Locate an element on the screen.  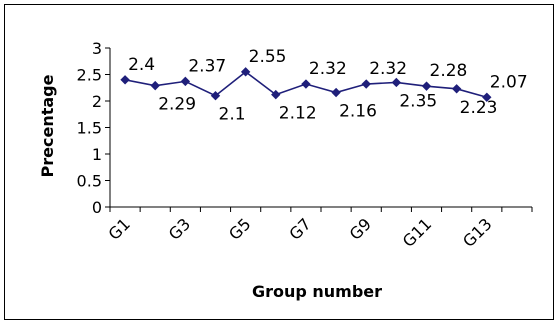
x-tick-label: G13 is located at coordinates (477, 232).